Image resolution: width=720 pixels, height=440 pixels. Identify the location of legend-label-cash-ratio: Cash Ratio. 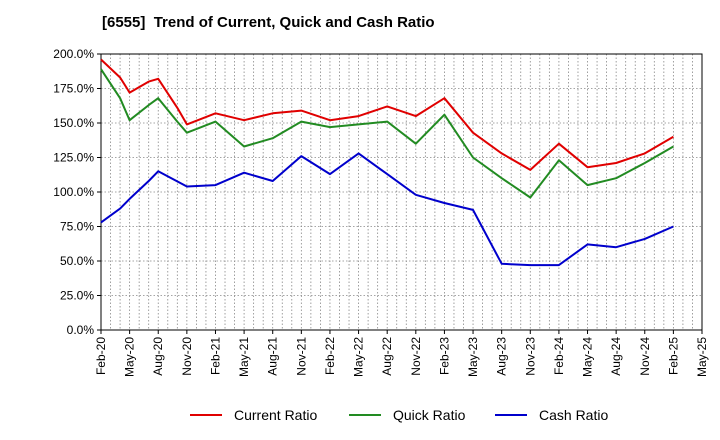
(573, 415).